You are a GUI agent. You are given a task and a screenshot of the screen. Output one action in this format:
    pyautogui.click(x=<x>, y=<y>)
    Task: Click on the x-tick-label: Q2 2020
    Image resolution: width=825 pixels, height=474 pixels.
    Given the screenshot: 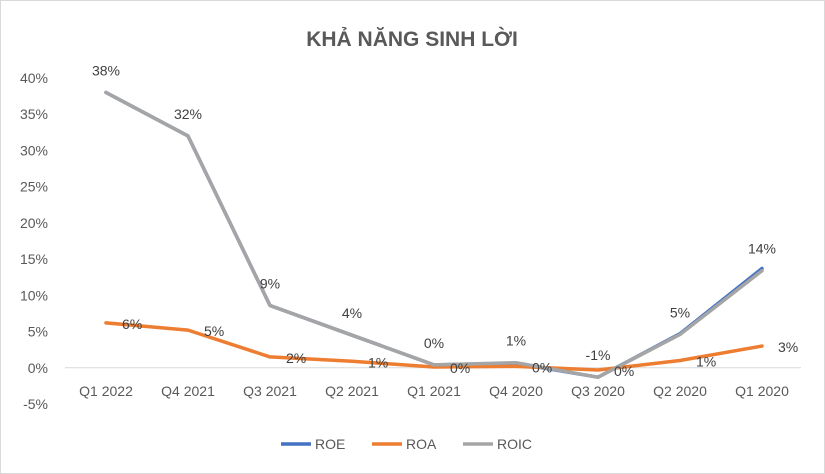 What is the action you would take?
    pyautogui.click(x=680, y=391)
    